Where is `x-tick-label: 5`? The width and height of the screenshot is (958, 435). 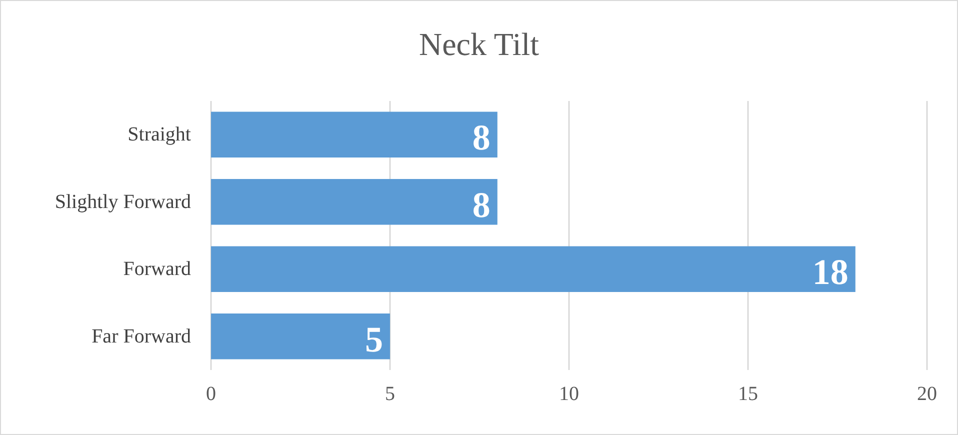 x-tick-label: 5 is located at coordinates (390, 394).